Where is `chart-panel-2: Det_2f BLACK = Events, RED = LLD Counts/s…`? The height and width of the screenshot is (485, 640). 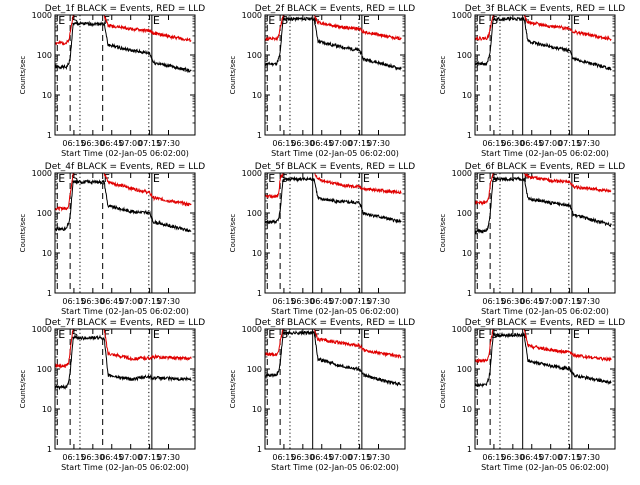 chart-panel-2: Det_2f BLACK = Events, RED = LLD Counts/s… is located at coordinates (322, 81).